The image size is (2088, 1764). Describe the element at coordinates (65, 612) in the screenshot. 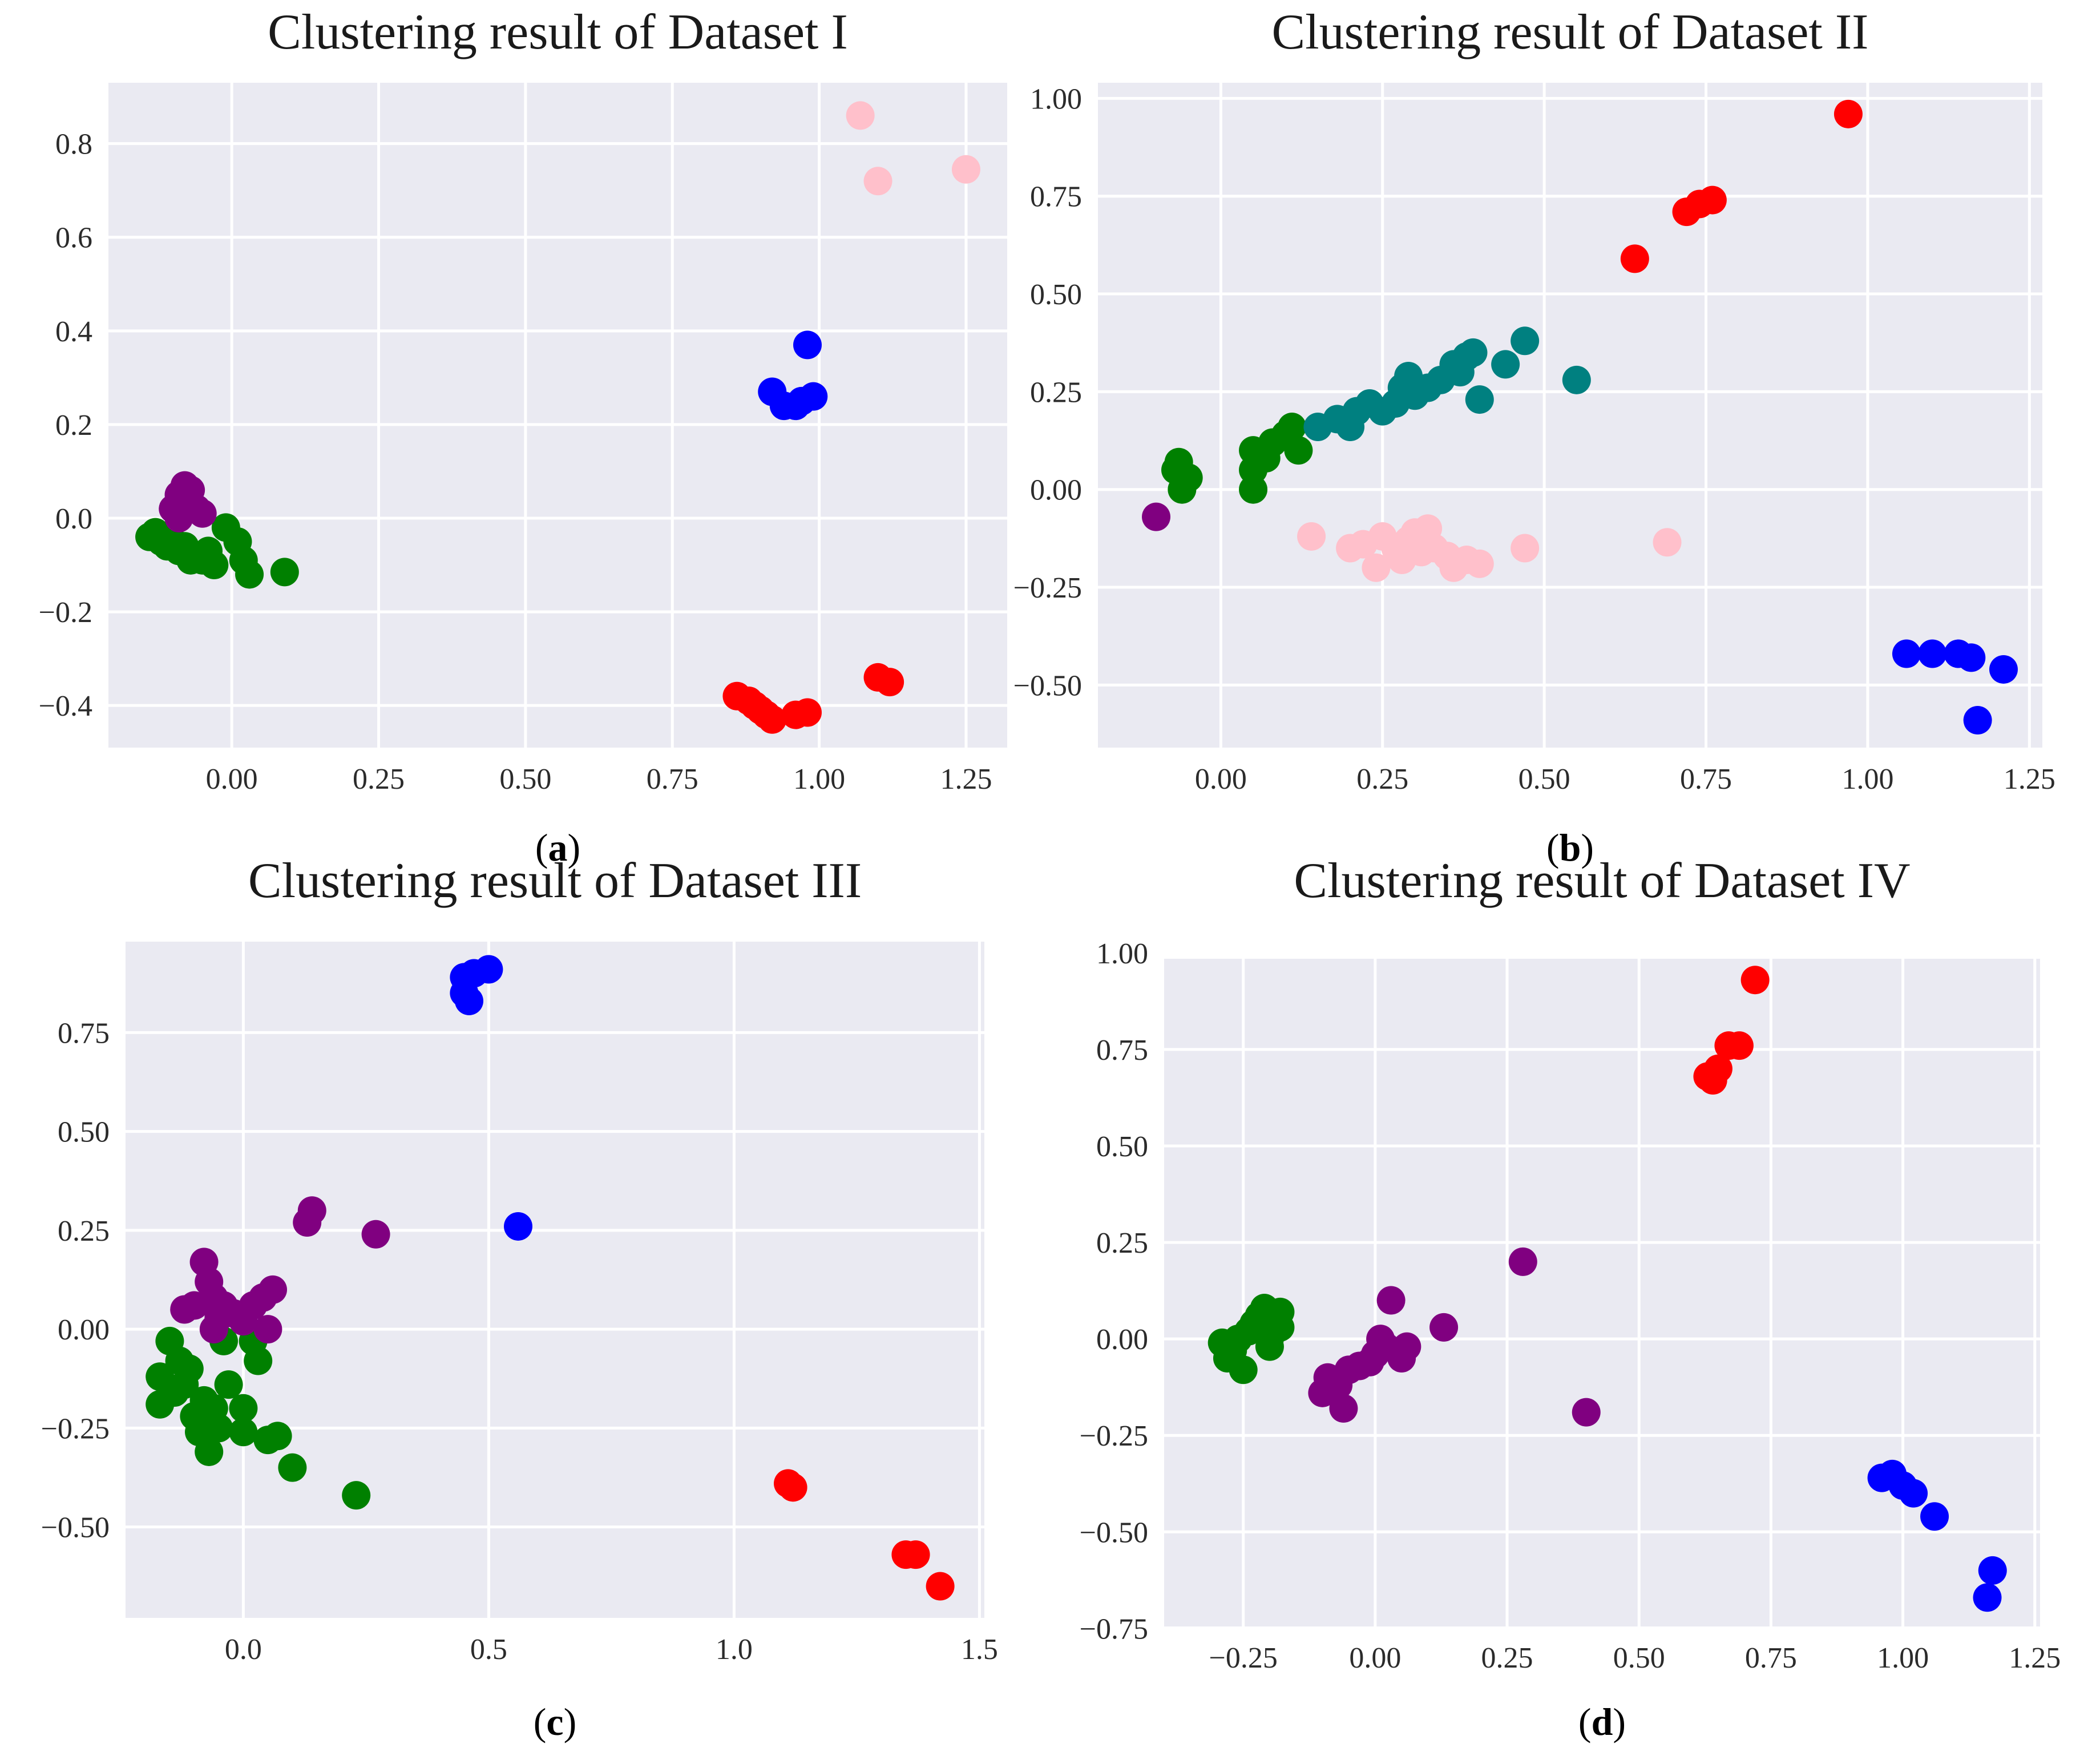

I see `y-tick-label: −0.2` at that location.